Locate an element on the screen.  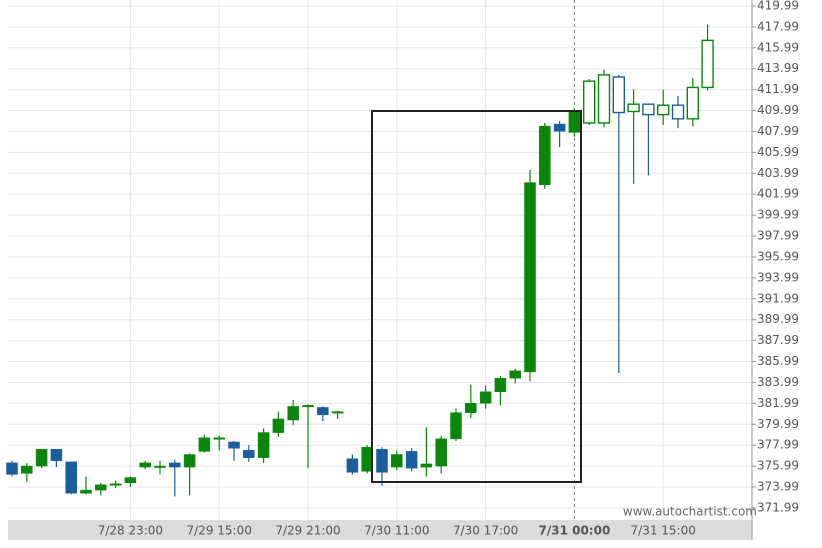
y-tick-label: 409.99 is located at coordinates (778, 110).